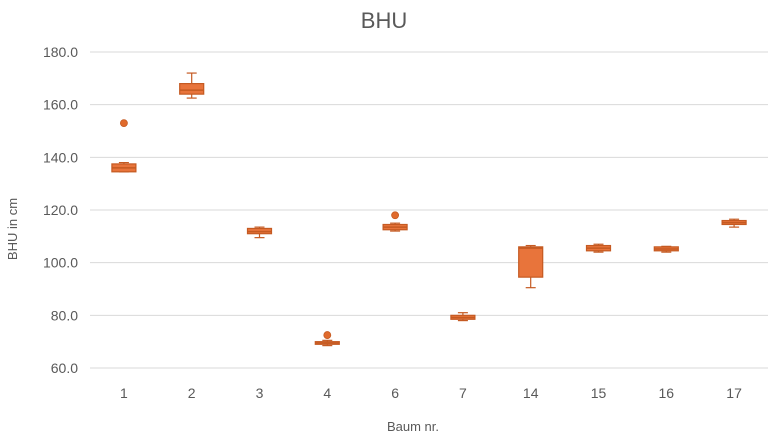  What do you see at coordinates (192, 393) in the screenshot?
I see `x-tick-label: 2` at bounding box center [192, 393].